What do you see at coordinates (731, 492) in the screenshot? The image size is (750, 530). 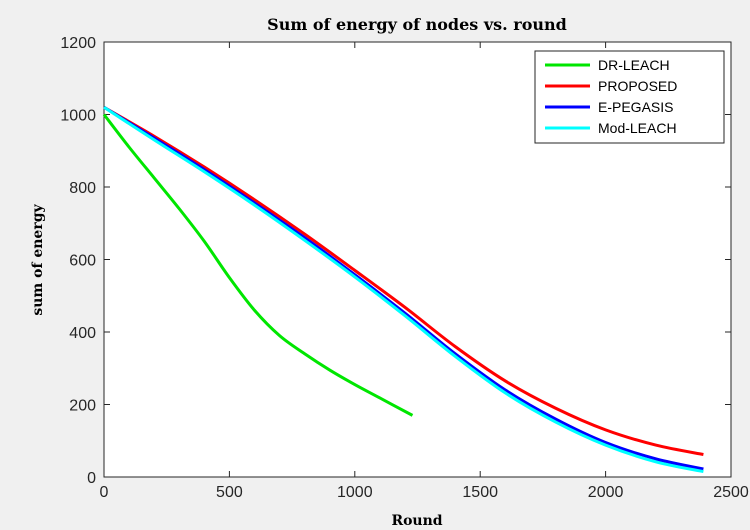 I see `x-tick-label: 2500` at bounding box center [731, 492].